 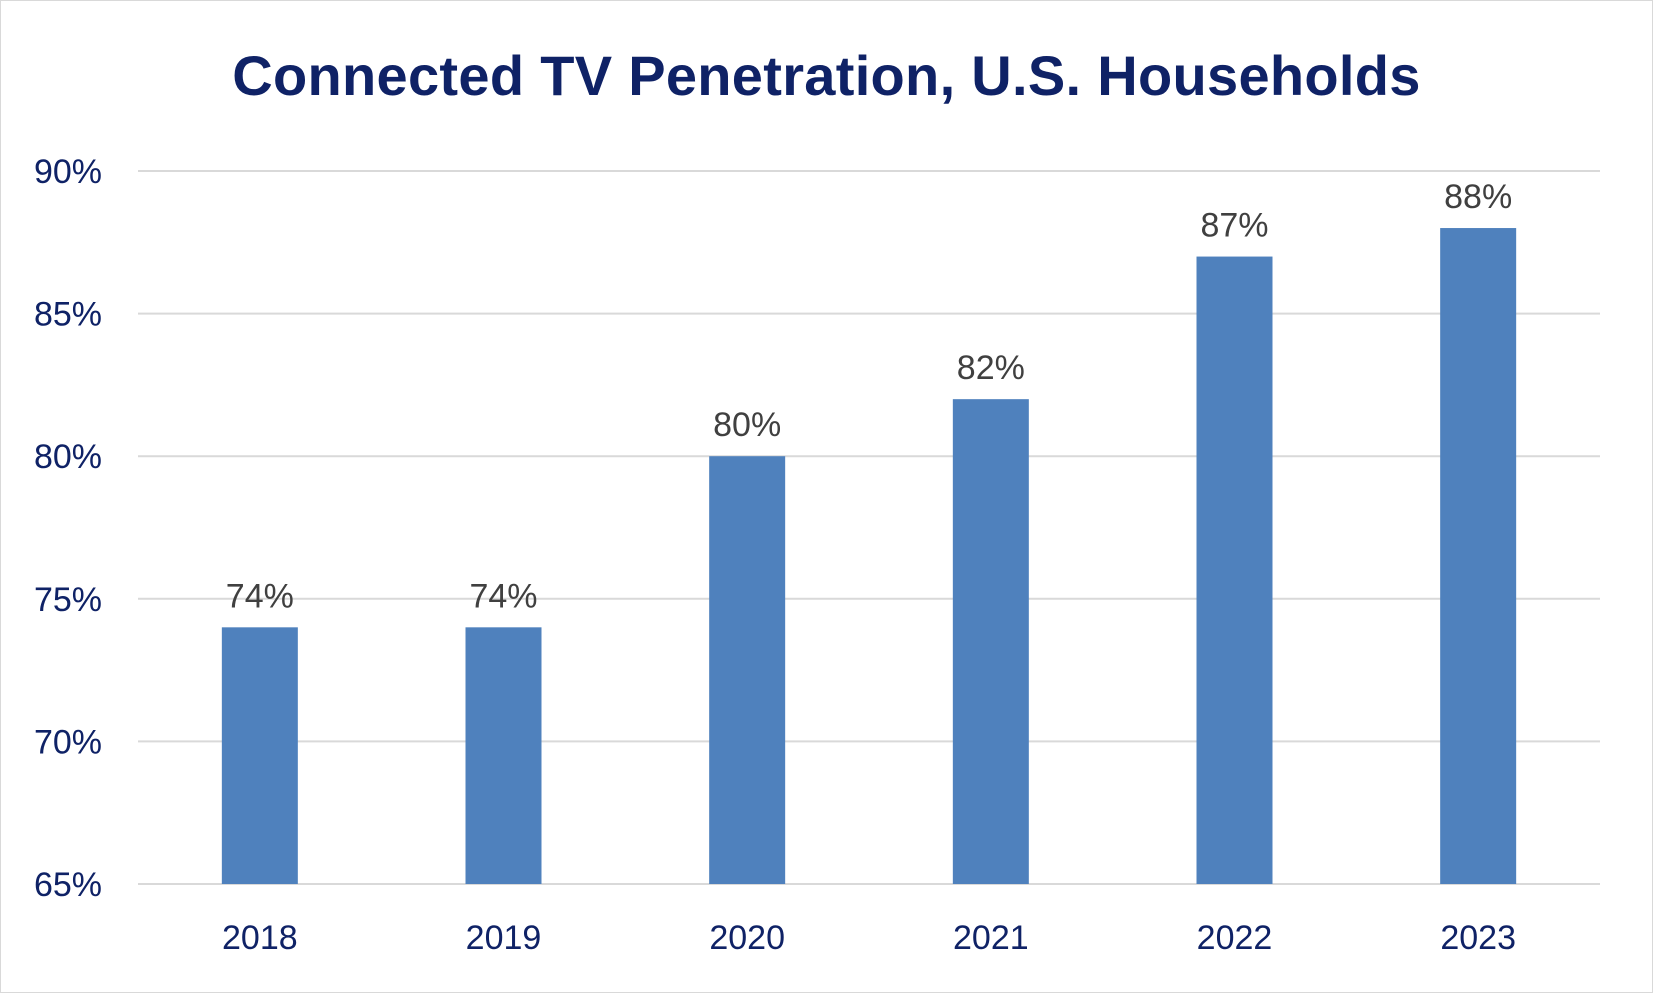 What do you see at coordinates (991, 938) in the screenshot?
I see `x-tick-label-2021: 2021` at bounding box center [991, 938].